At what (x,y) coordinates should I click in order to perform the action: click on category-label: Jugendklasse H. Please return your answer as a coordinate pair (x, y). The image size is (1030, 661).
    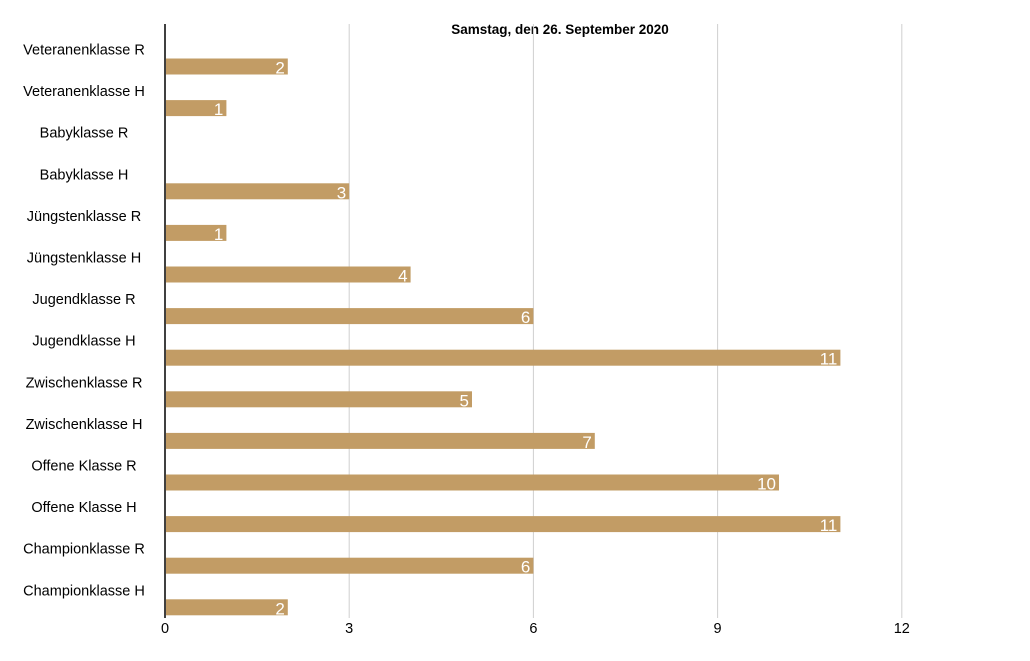
    Looking at the image, I should click on (83, 342).